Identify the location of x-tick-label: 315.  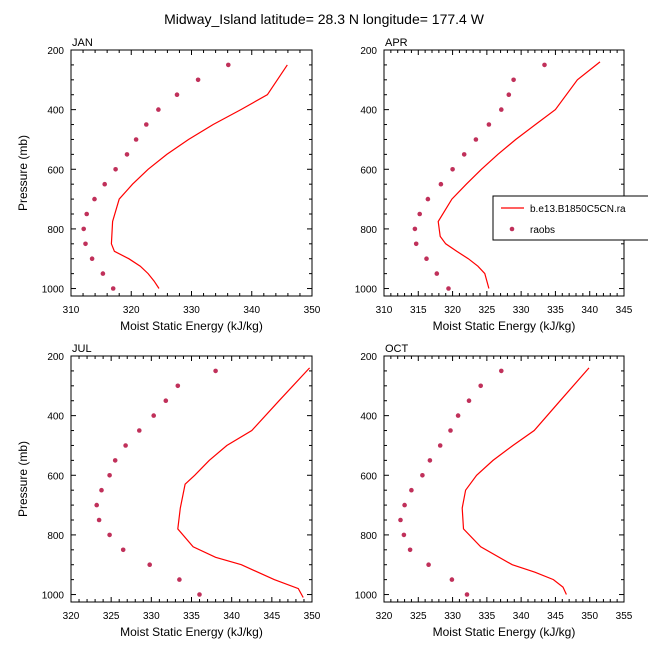
(418, 310).